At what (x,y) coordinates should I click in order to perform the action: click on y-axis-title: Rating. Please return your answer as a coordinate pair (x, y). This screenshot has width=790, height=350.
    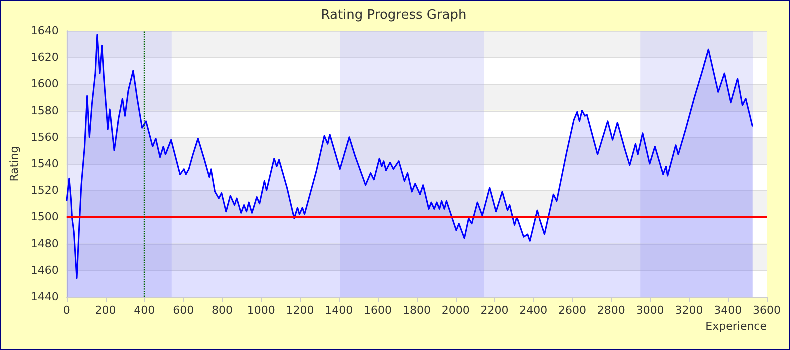
    Looking at the image, I should click on (14, 164).